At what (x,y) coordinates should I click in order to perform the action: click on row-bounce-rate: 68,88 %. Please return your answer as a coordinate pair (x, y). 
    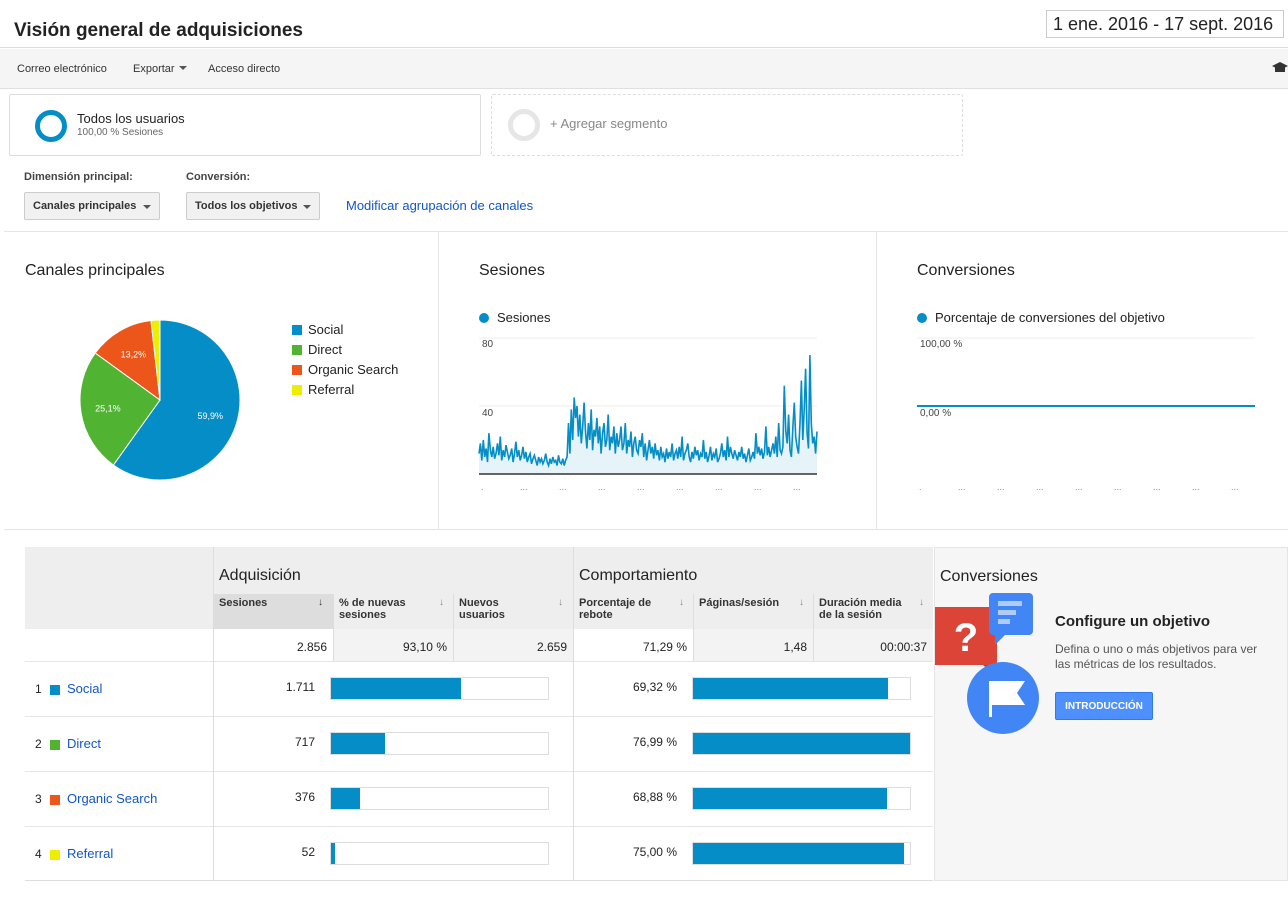
    Looking at the image, I should click on (654, 797).